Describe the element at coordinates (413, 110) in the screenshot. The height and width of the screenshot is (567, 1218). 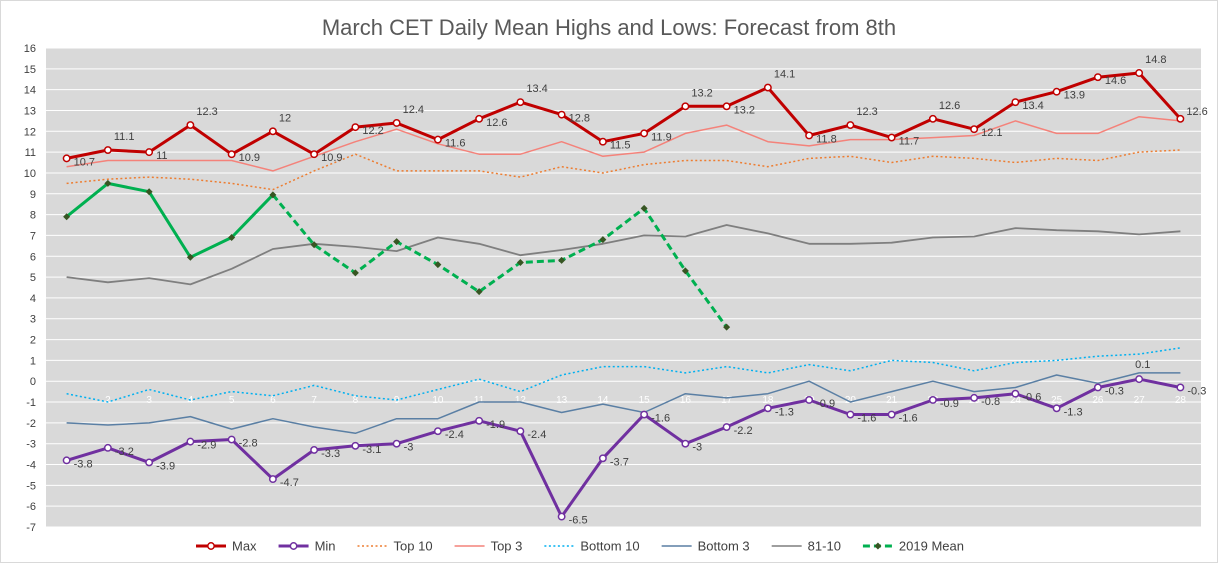
I see `data-label-max: 12.4` at that location.